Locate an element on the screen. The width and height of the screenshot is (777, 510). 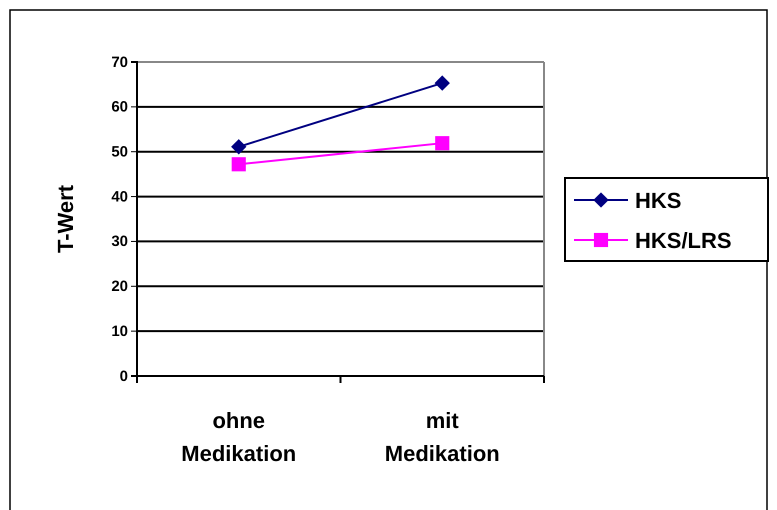
x-tick-label: ohne Medikation is located at coordinates (238, 437).